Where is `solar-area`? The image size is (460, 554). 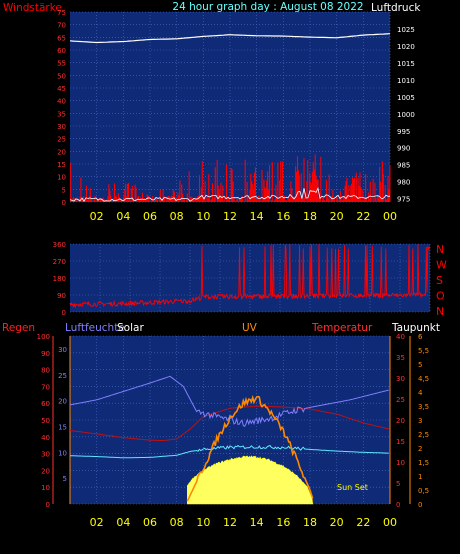
solar-area is located at coordinates (250, 480).